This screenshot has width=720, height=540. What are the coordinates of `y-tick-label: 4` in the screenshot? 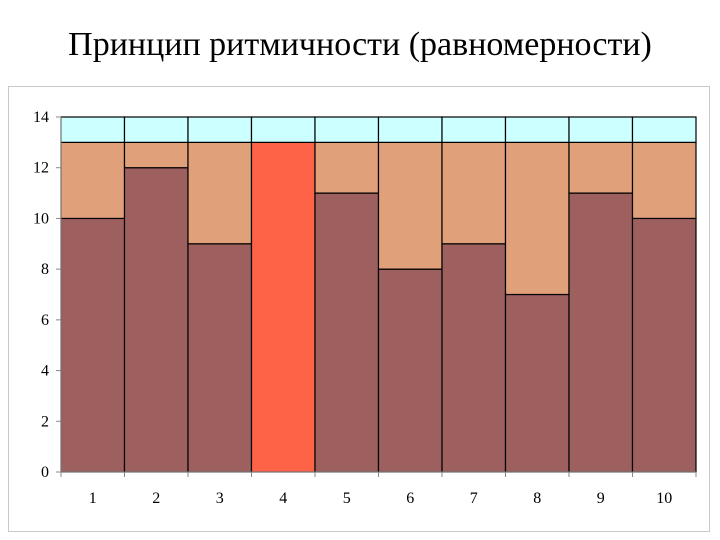 It's located at (45, 371).